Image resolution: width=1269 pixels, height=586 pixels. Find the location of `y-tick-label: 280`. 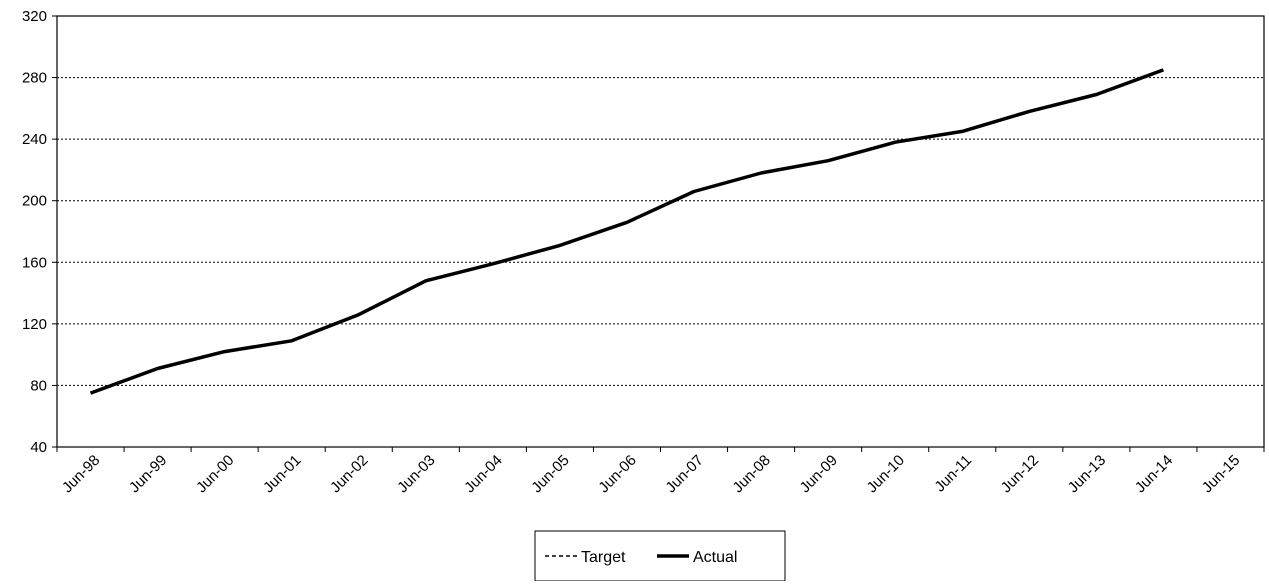

y-tick-label: 280 is located at coordinates (34, 78).